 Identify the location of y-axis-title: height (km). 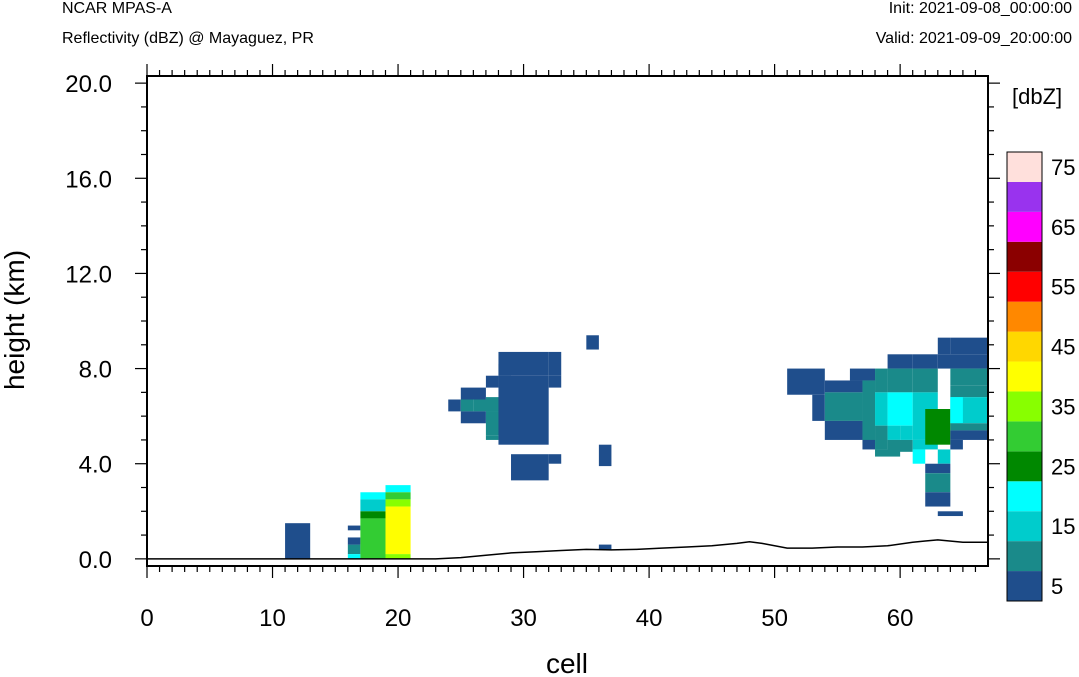
(15, 320).